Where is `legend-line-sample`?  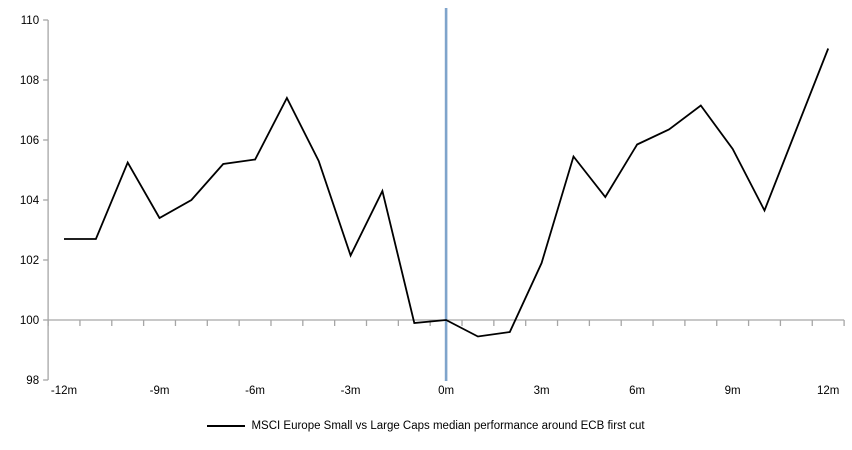 legend-line-sample is located at coordinates (226, 426).